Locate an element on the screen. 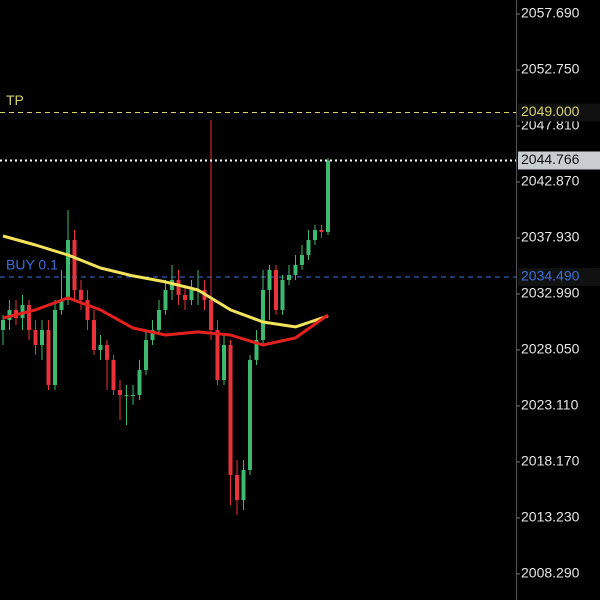 The height and width of the screenshot is (600, 600). y-tick-label: 2057.690 is located at coordinates (550, 13).